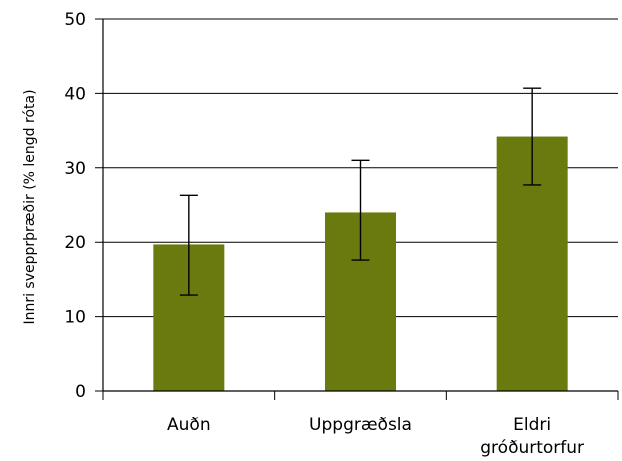 The width and height of the screenshot is (622, 461). I want to click on category-label: Uppgræðsla, so click(360, 425).